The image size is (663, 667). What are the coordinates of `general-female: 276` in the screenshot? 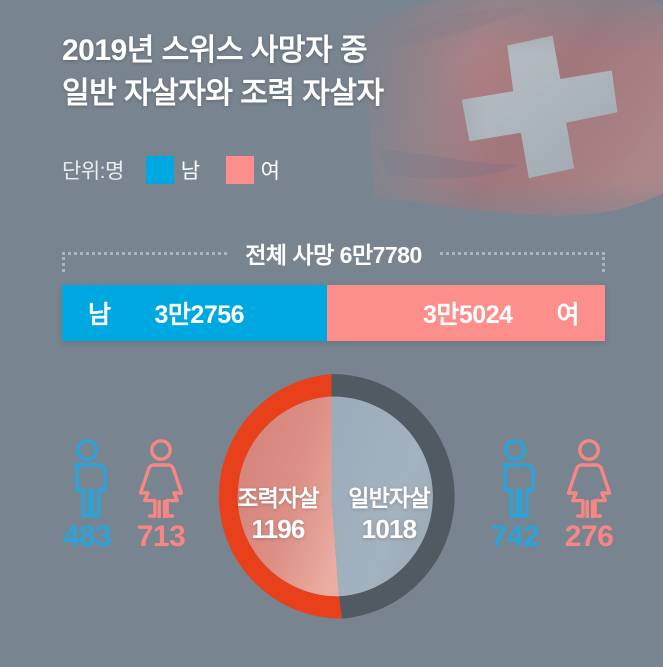 It's located at (589, 495).